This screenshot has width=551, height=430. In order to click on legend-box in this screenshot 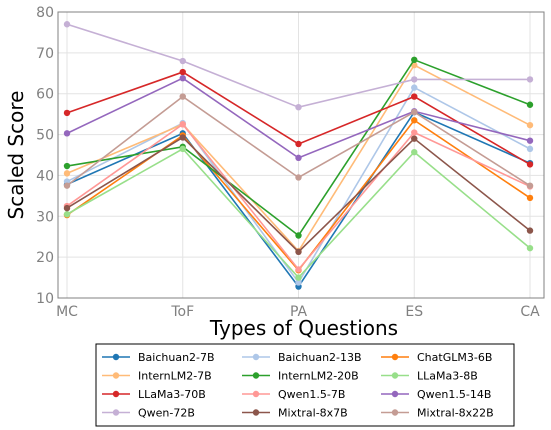, I will do `click(305, 385)`.